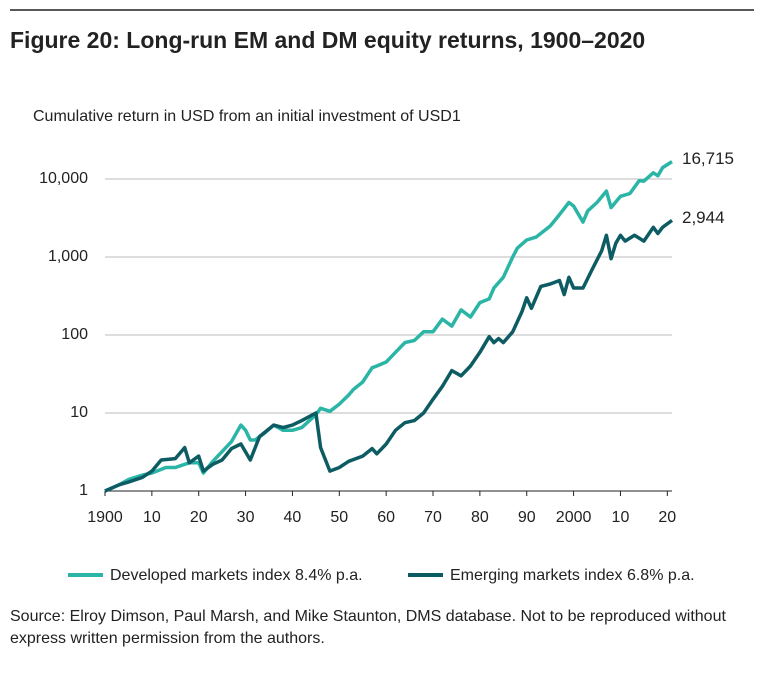 The height and width of the screenshot is (687, 764). What do you see at coordinates (572, 575) in the screenshot?
I see `legend-label: Emerging markets index 6.8% p.a.` at bounding box center [572, 575].